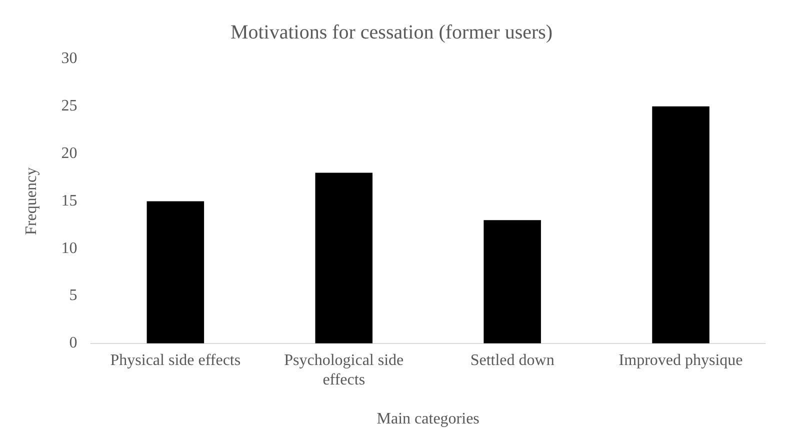 The height and width of the screenshot is (446, 793). I want to click on x-axis-title: Main categories, so click(428, 419).